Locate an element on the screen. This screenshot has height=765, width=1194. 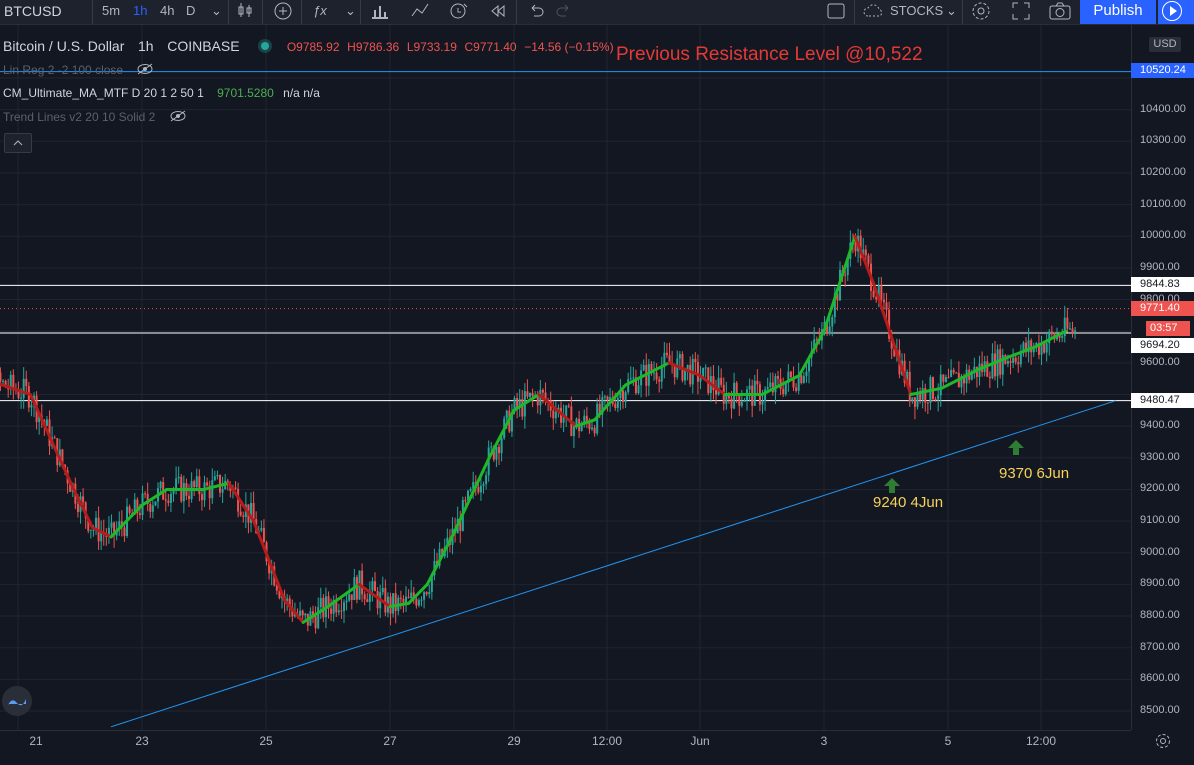
add-indicator-icon is located at coordinates (283, 12).